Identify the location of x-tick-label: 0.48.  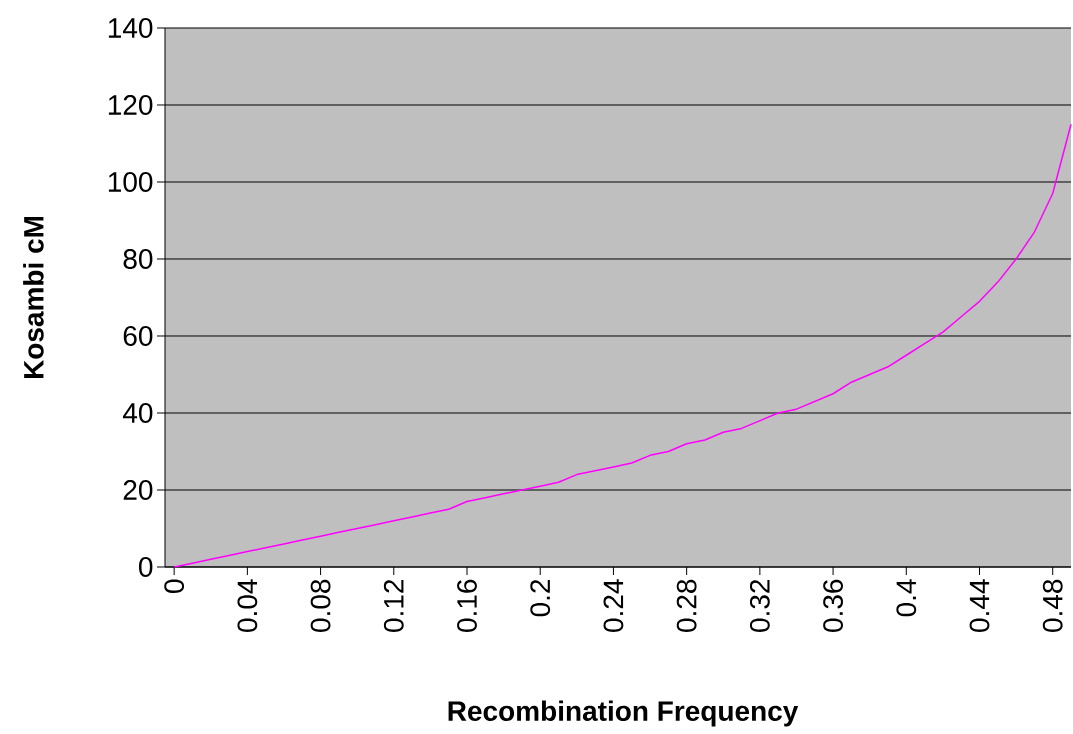
(1052, 605).